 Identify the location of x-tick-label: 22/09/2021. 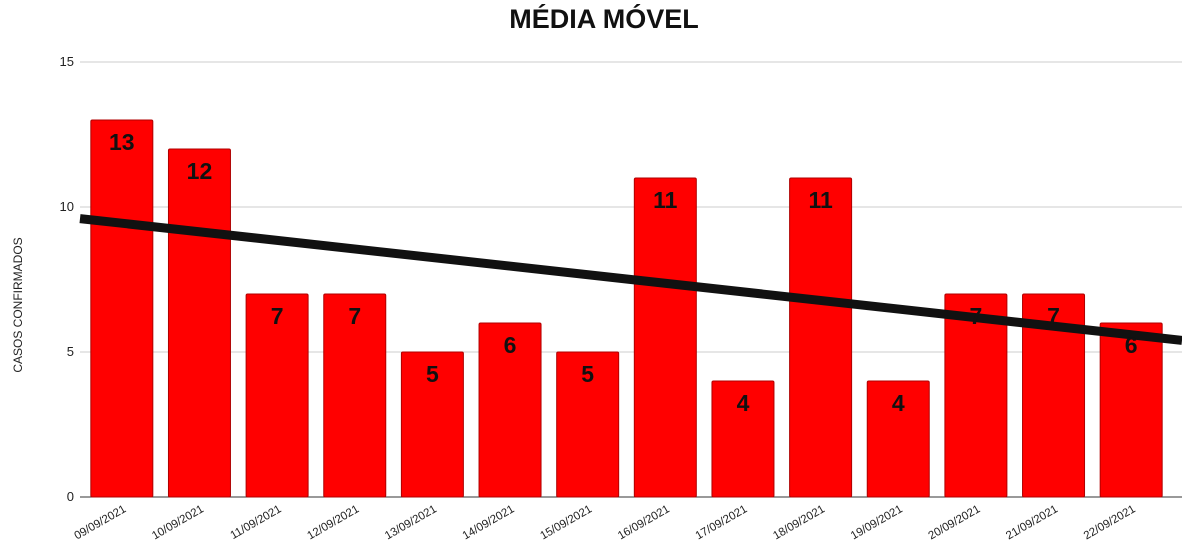
(1110, 522).